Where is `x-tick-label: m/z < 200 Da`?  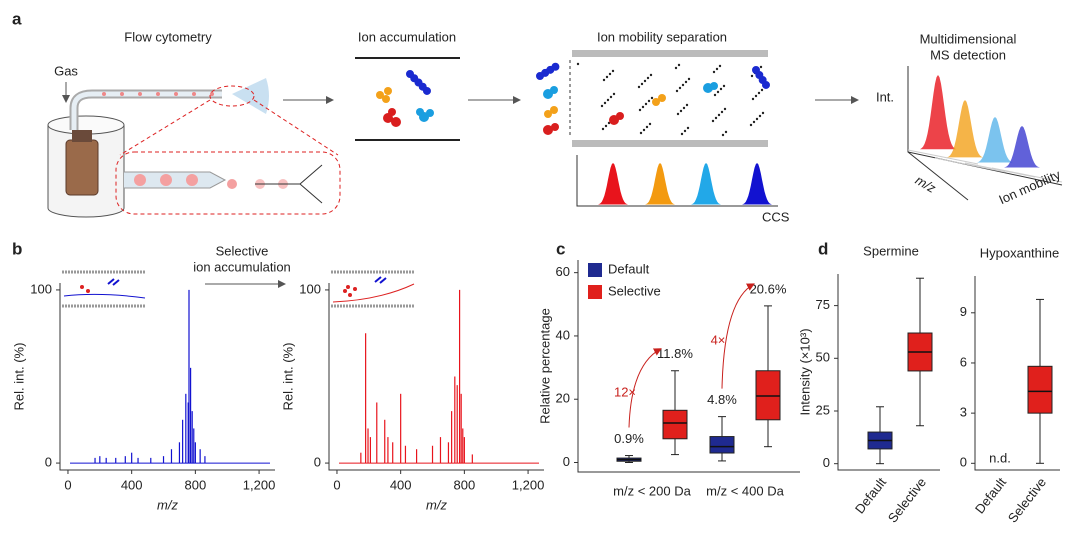
x-tick-label: m/z < 200 Da is located at coordinates (652, 490).